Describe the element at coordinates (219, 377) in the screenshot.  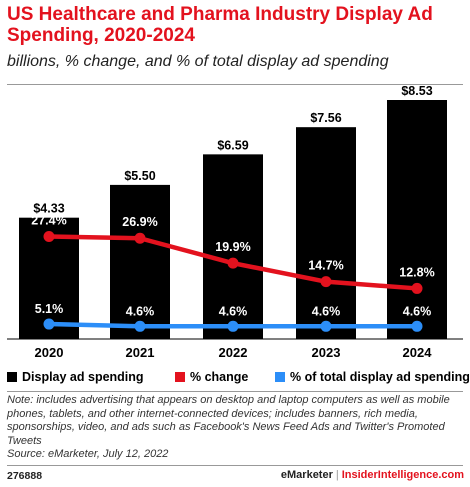
I see `legend-label: % change` at that location.